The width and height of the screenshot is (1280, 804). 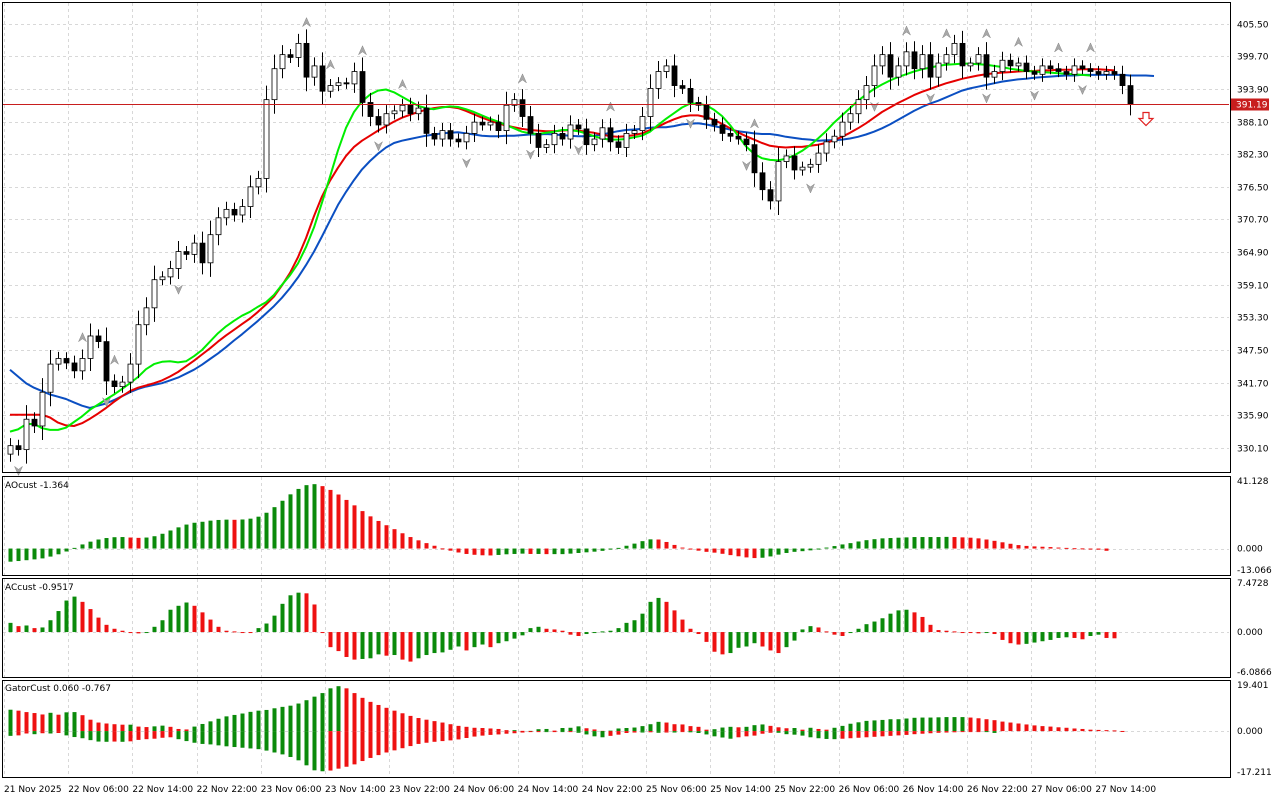 What do you see at coordinates (638, 526) in the screenshot?
I see `ao-panel: AOcust -1.364 41.128 0.000 -13.066` at bounding box center [638, 526].